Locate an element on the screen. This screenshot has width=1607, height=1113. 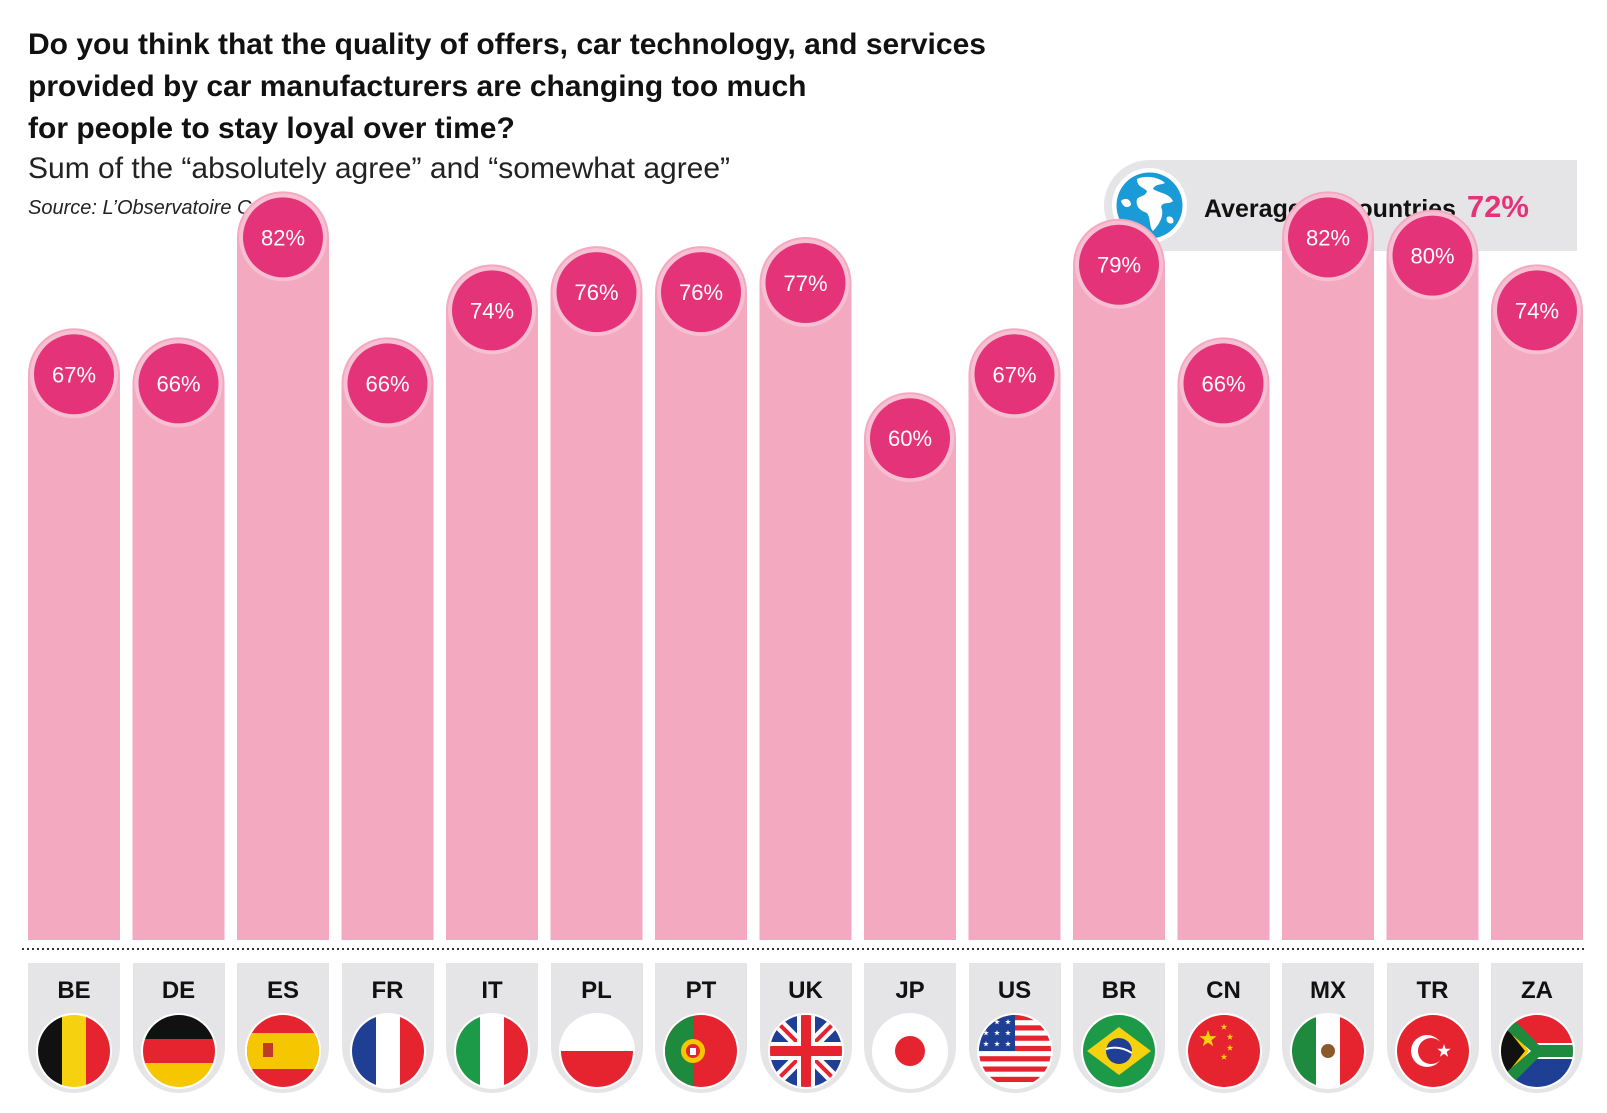
bar-us is located at coordinates (1014, 634).